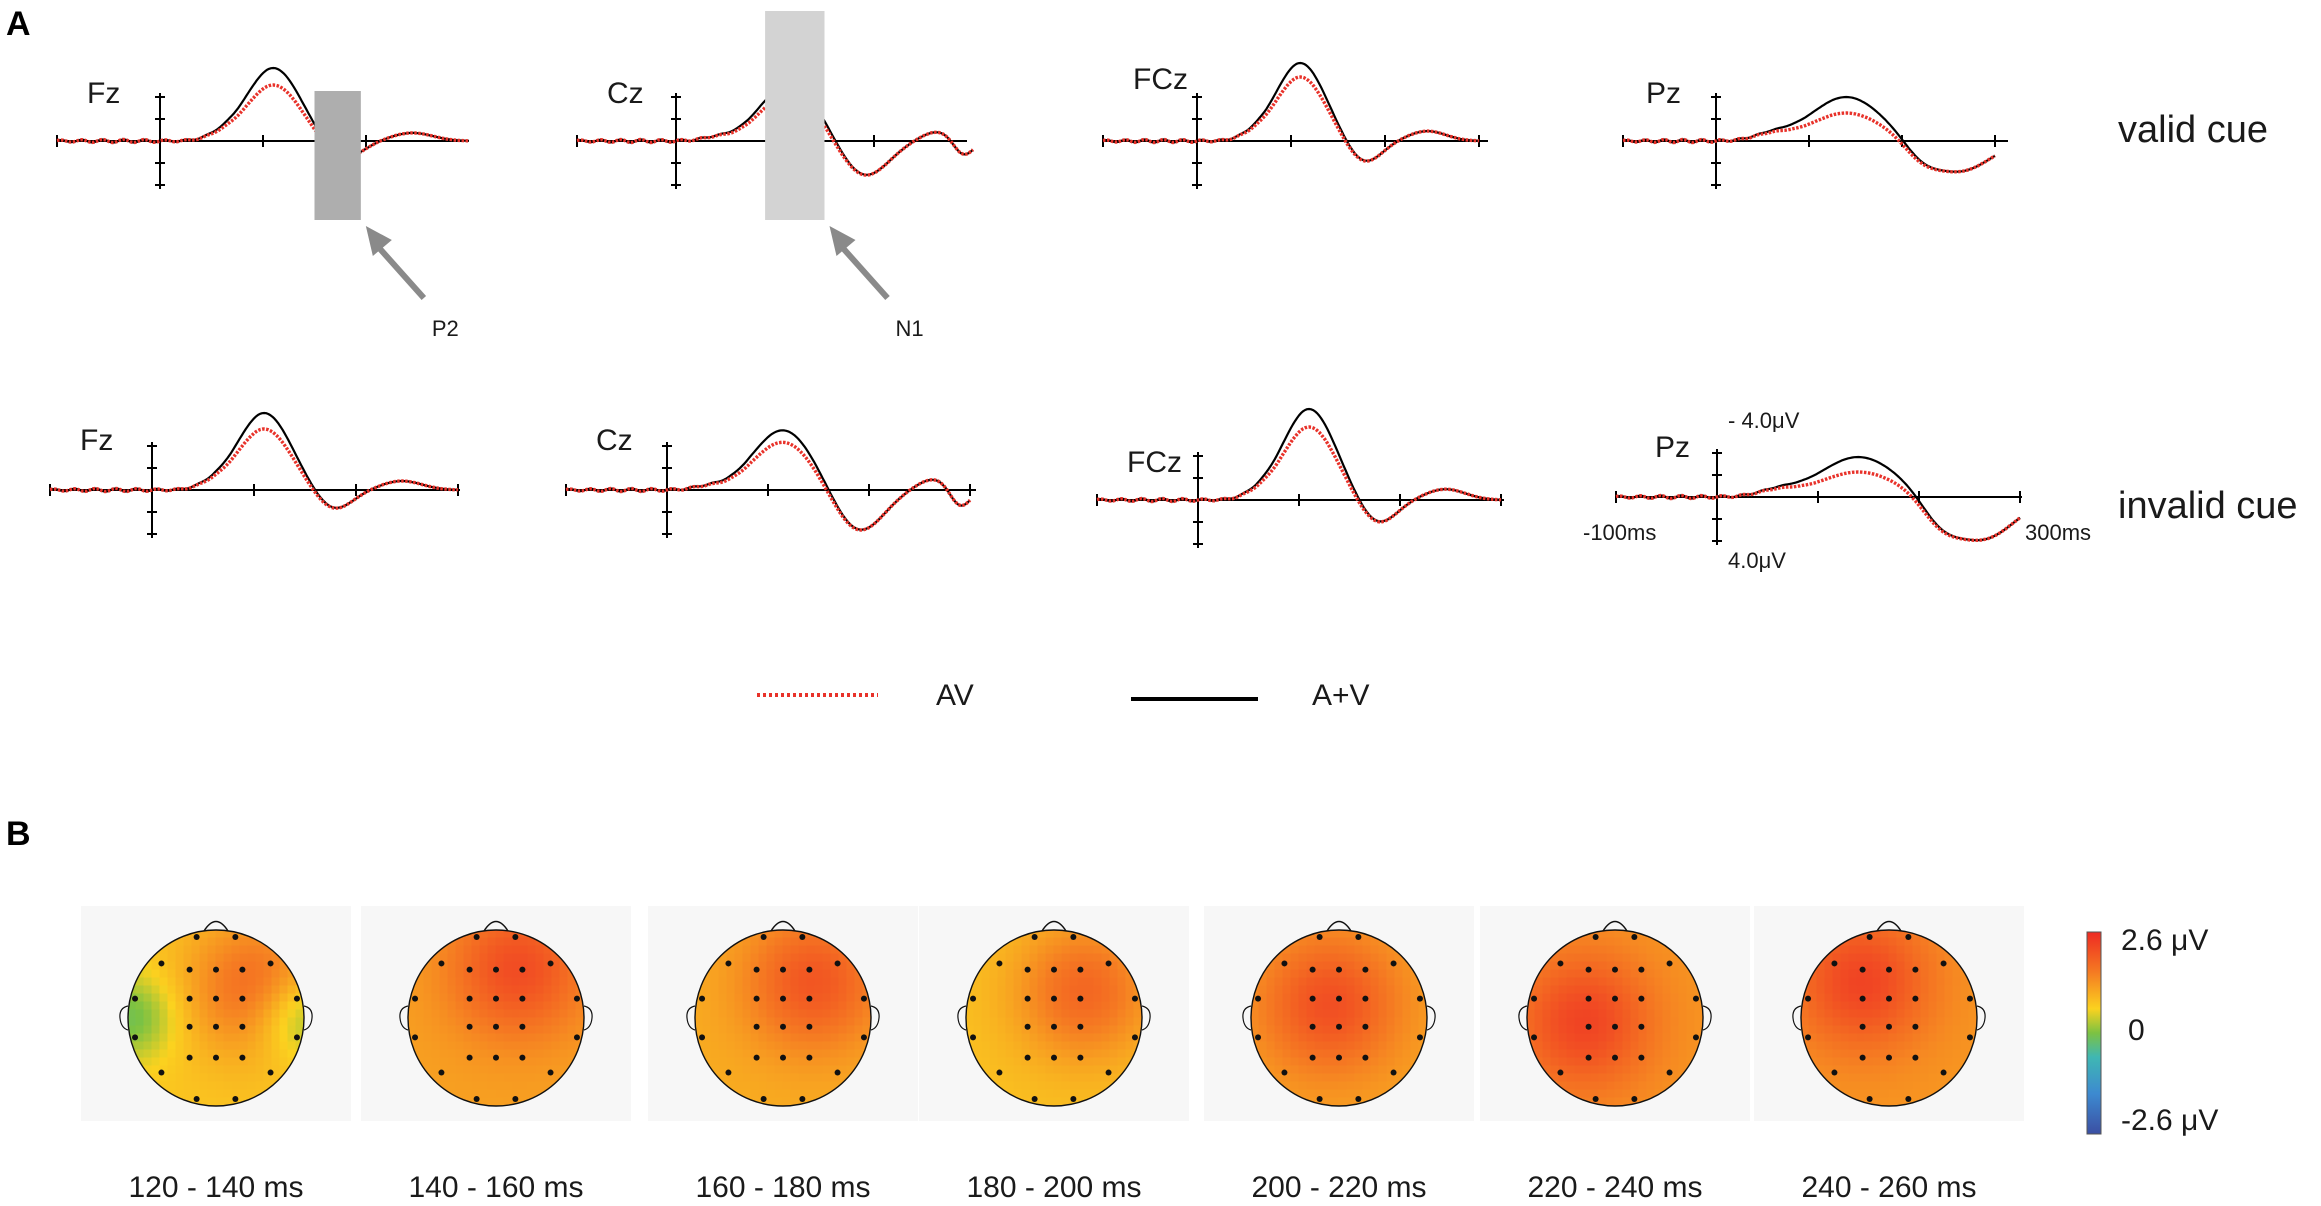  I want to click on annotation-label-n1: N1, so click(910, 328).